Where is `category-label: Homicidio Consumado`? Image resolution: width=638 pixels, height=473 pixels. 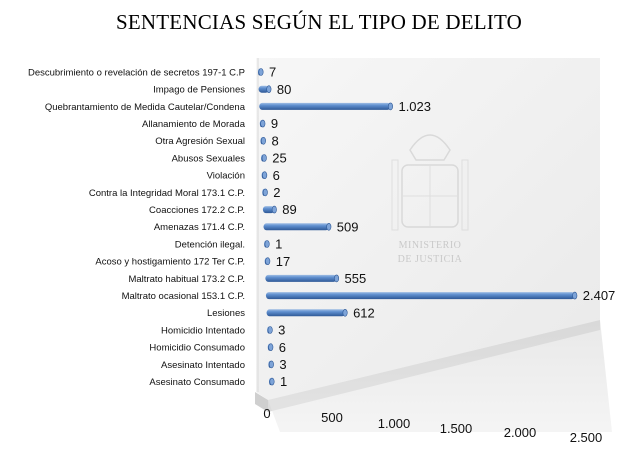 category-label: Homicidio Consumado is located at coordinates (197, 348).